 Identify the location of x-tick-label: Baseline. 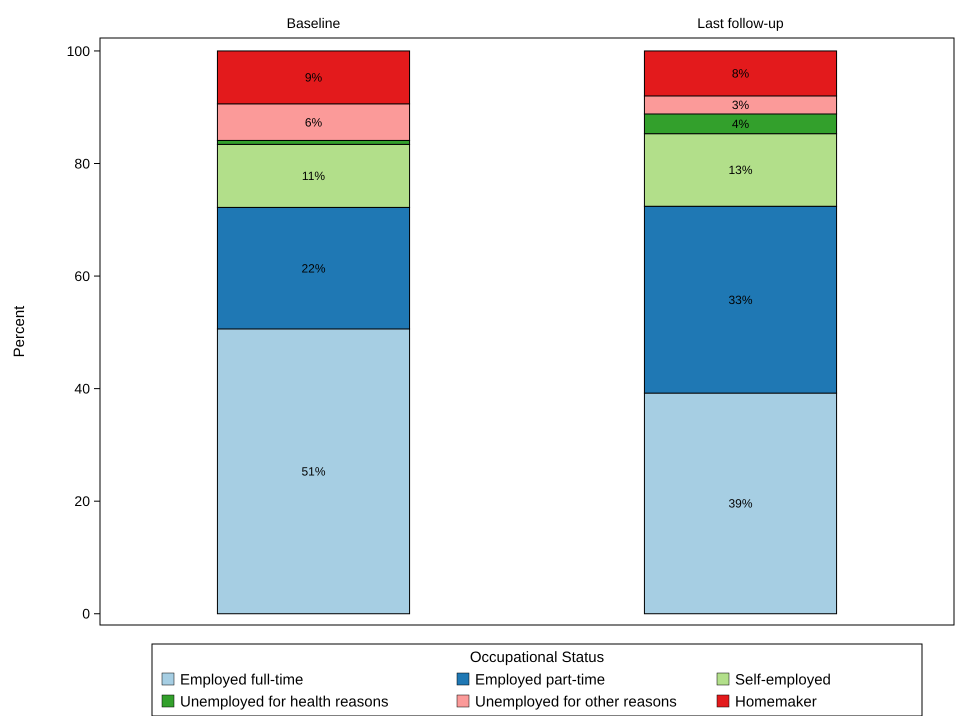
(313, 23).